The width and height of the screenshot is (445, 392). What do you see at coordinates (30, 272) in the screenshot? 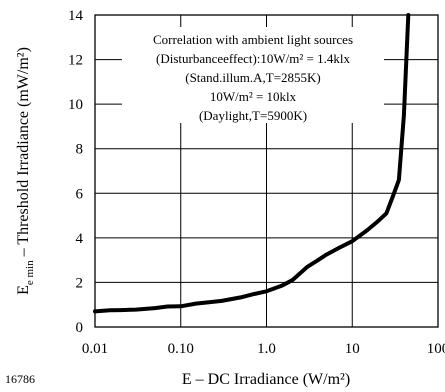
I see `y-label-subscript: e min` at bounding box center [30, 272].